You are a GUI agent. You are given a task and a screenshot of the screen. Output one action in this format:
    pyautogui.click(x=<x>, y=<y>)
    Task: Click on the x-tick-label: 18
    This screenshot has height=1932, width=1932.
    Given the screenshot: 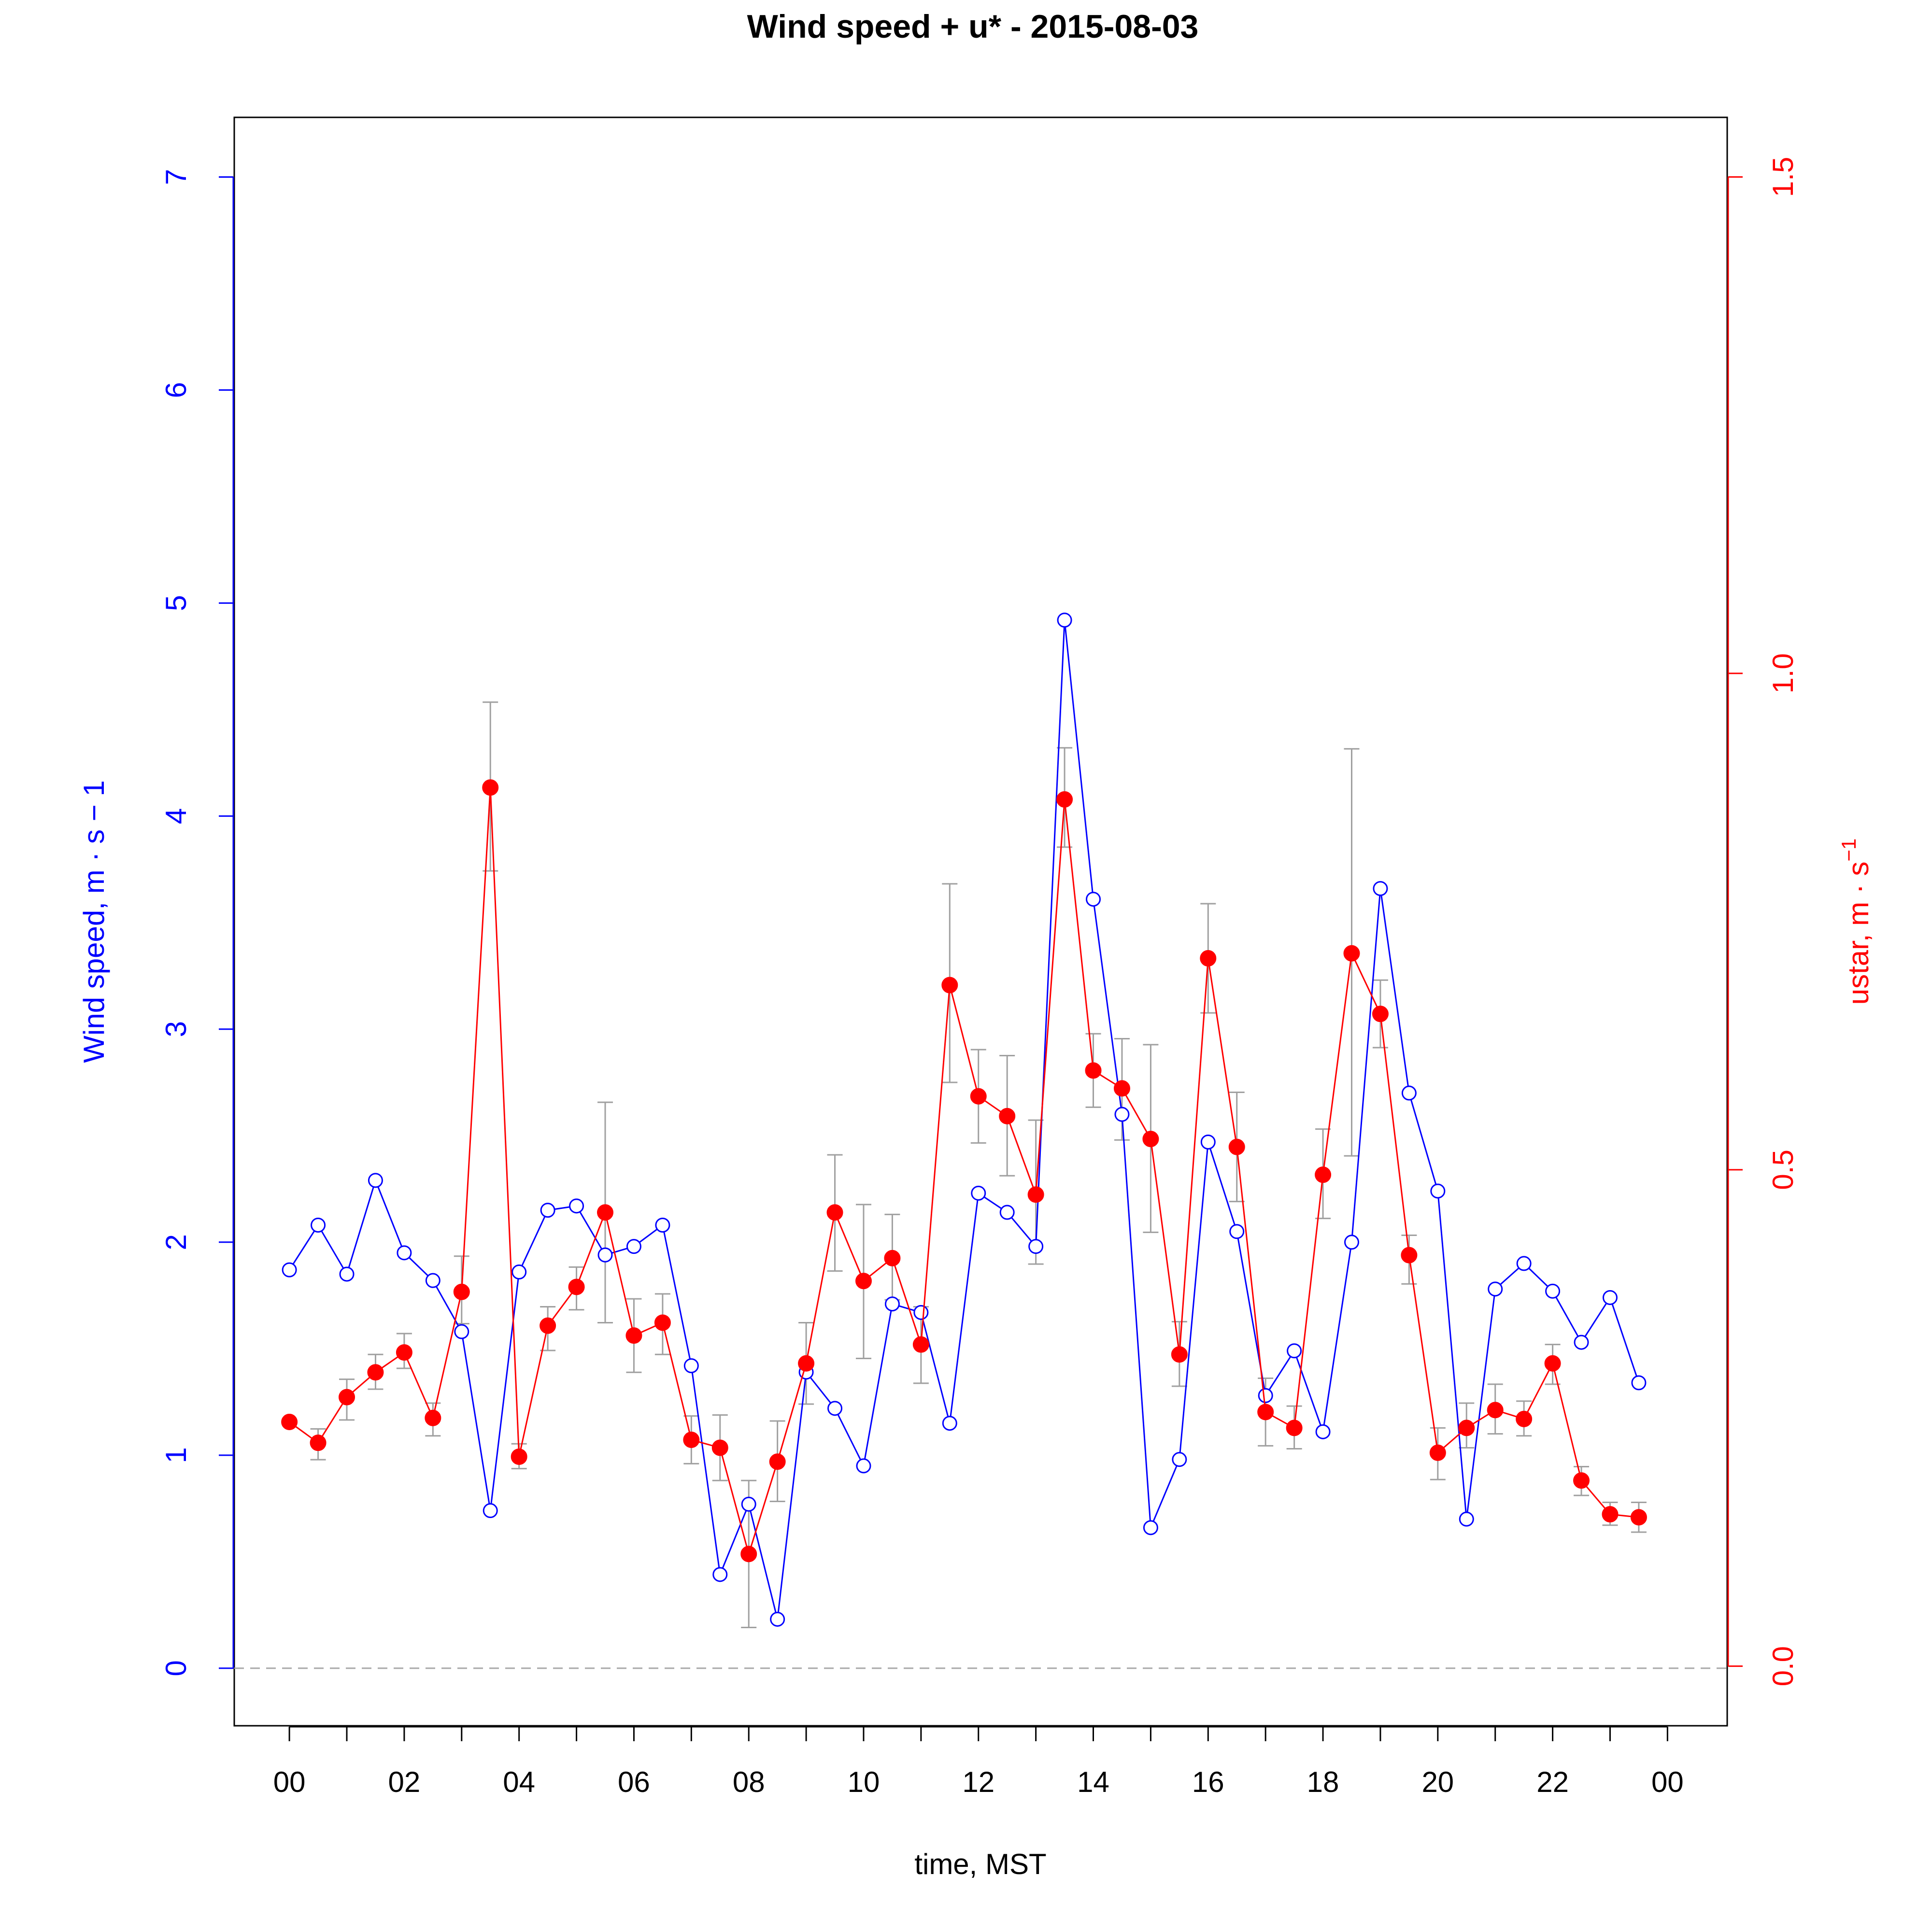 What is the action you would take?
    pyautogui.click(x=1323, y=1782)
    